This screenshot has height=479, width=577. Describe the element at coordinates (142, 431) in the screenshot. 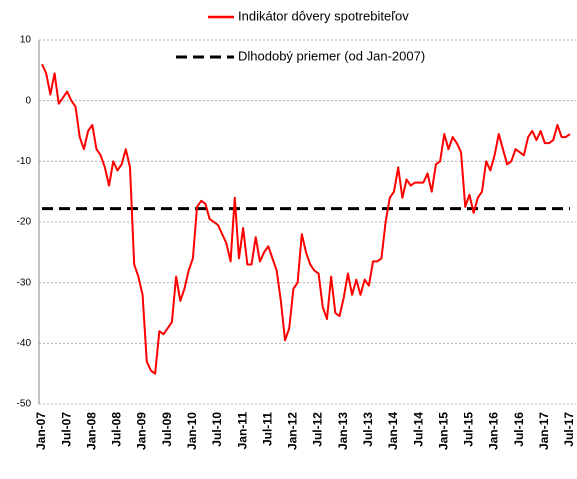

I see `x-tick-label: Jan-09` at that location.